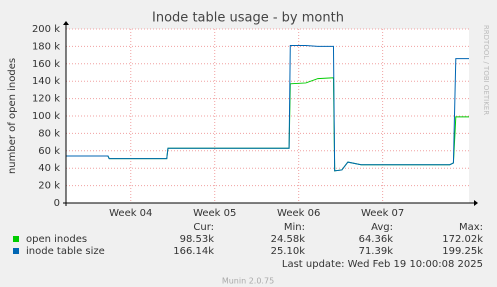 The height and width of the screenshot is (287, 497). Describe the element at coordinates (57, 203) in the screenshot. I see `y-tick-label: 0` at that location.